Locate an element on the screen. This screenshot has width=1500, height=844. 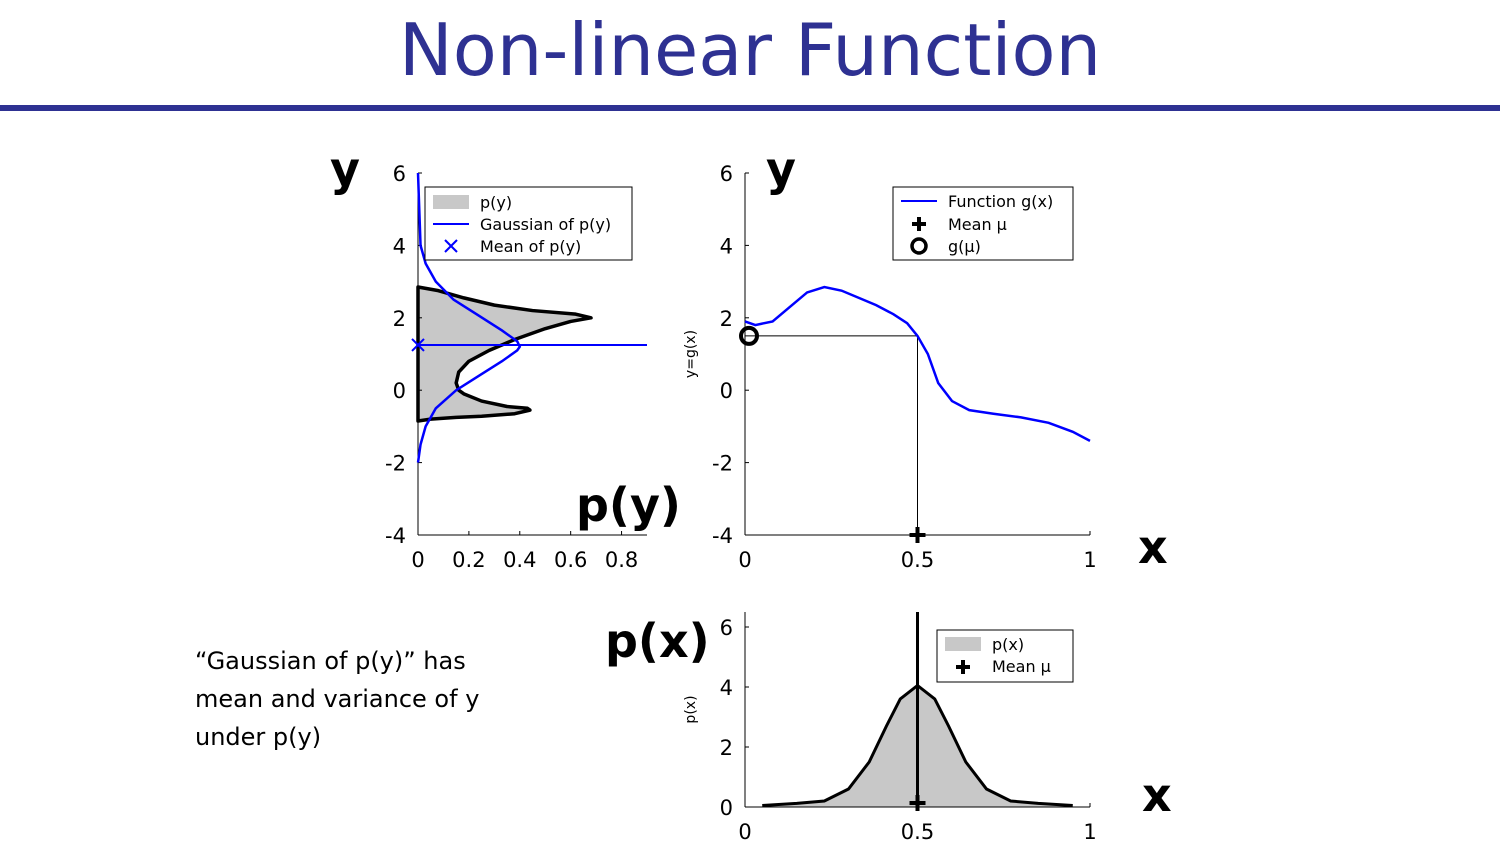
py-xtick-label: 0.2 is located at coordinates (468, 560).